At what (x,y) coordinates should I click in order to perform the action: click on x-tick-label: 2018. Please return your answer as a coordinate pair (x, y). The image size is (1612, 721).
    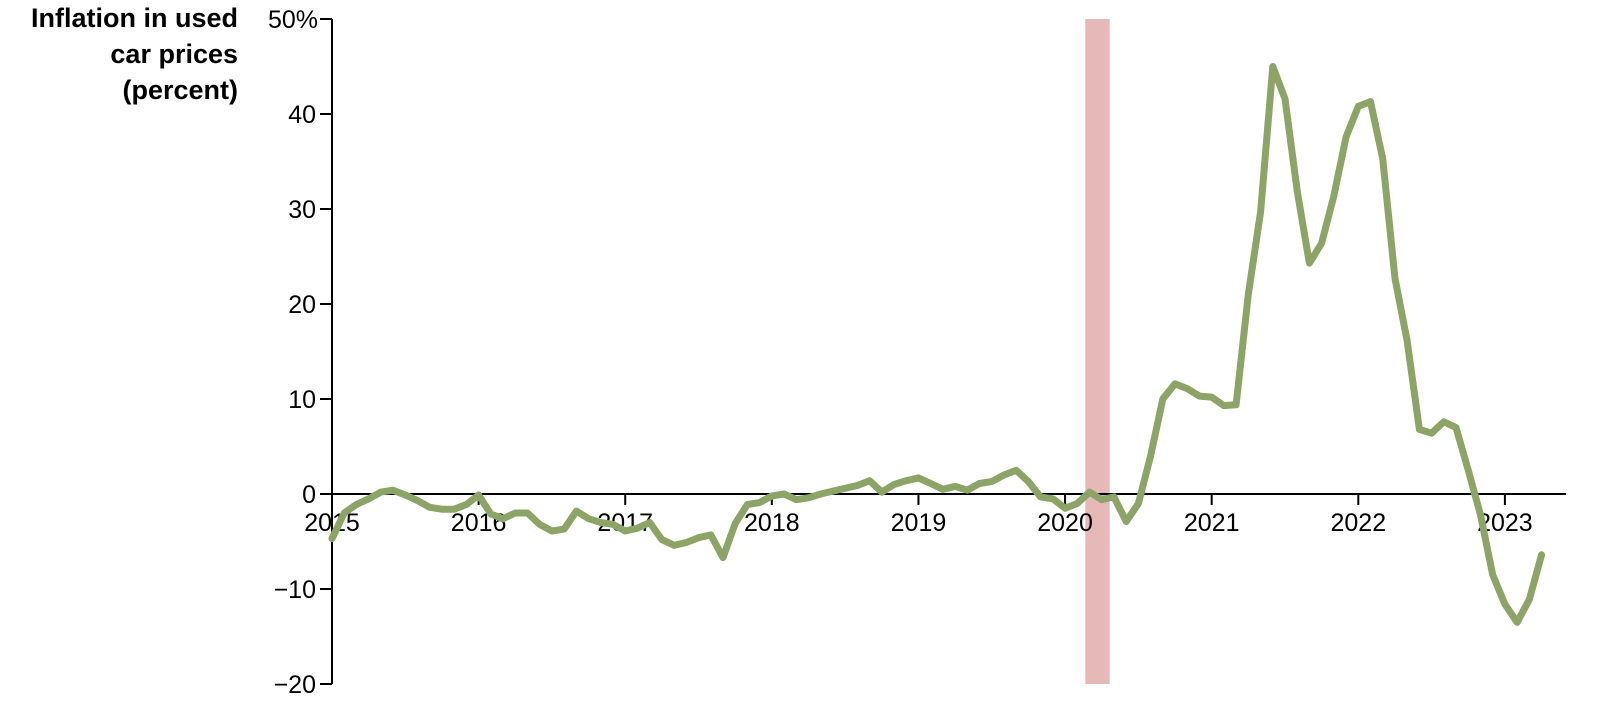
    Looking at the image, I should click on (772, 523).